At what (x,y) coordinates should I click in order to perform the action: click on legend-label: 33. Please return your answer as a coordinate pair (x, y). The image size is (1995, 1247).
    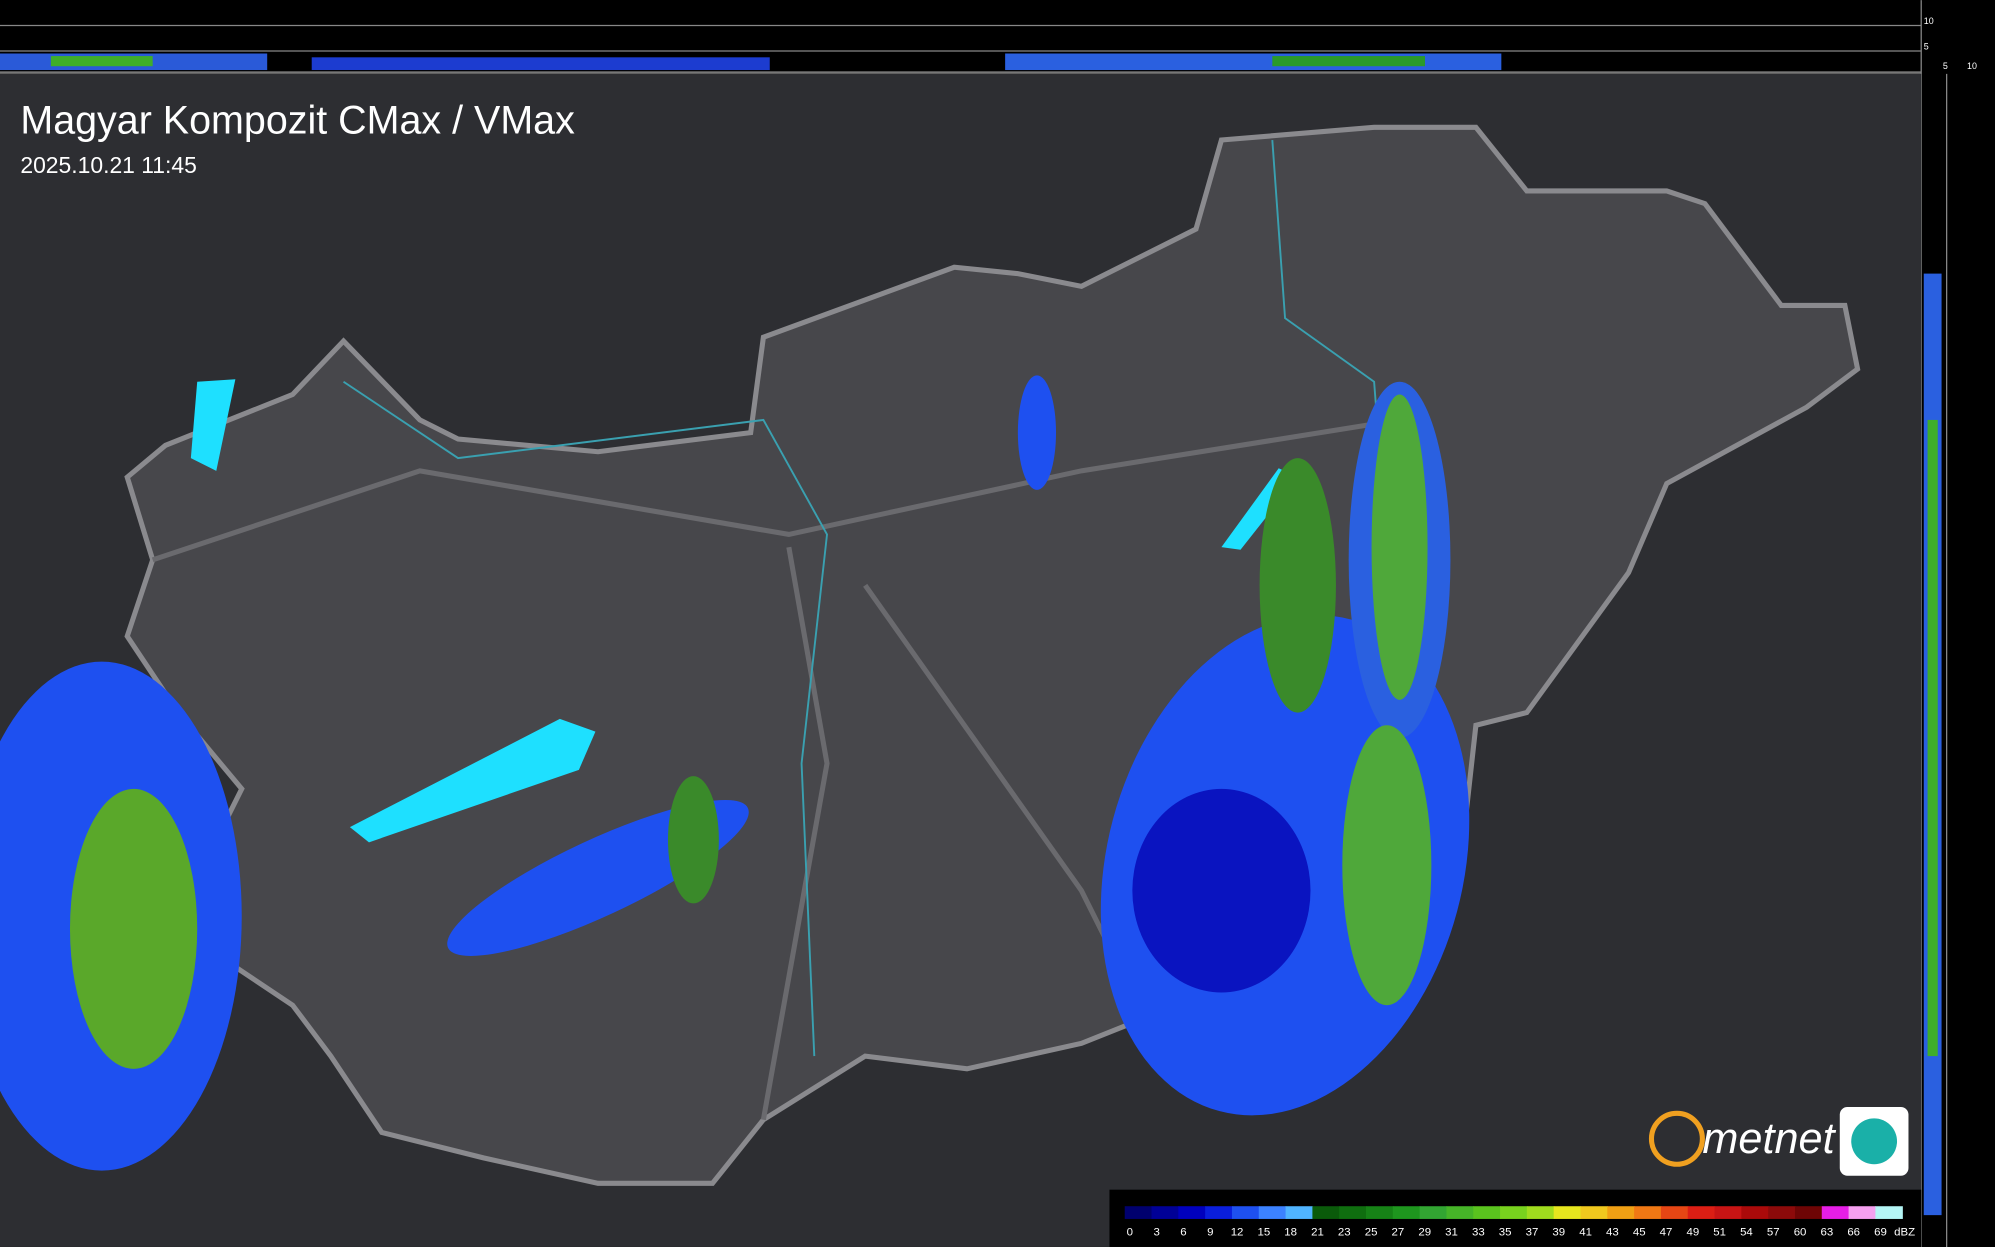
    Looking at the image, I should click on (1478, 1232).